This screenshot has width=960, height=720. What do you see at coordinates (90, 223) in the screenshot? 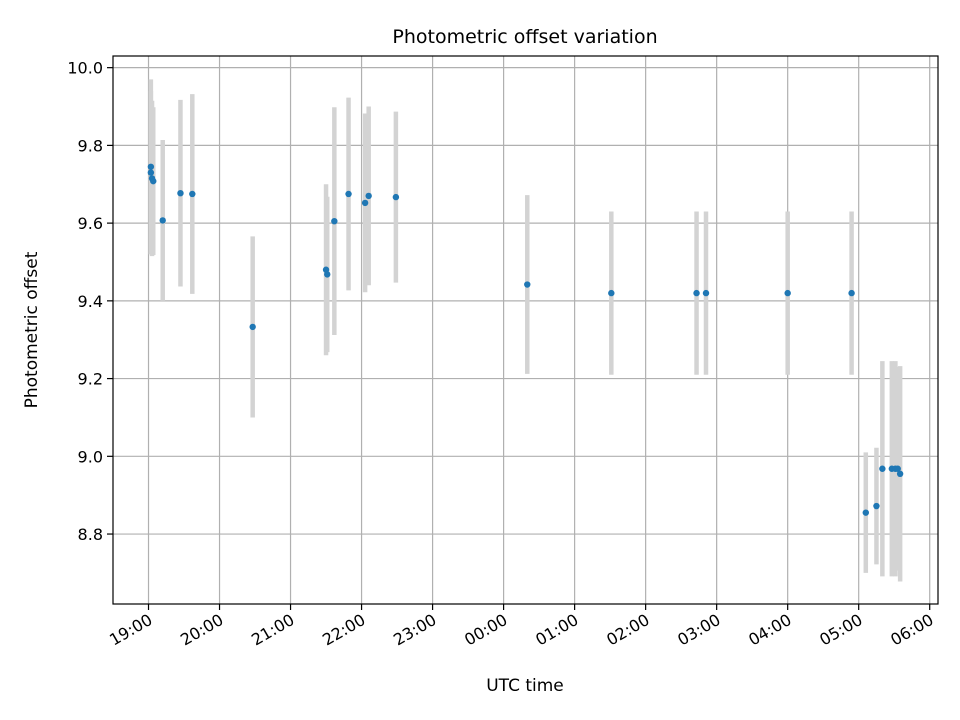
I see `y-tick-label: 9.6` at bounding box center [90, 223].